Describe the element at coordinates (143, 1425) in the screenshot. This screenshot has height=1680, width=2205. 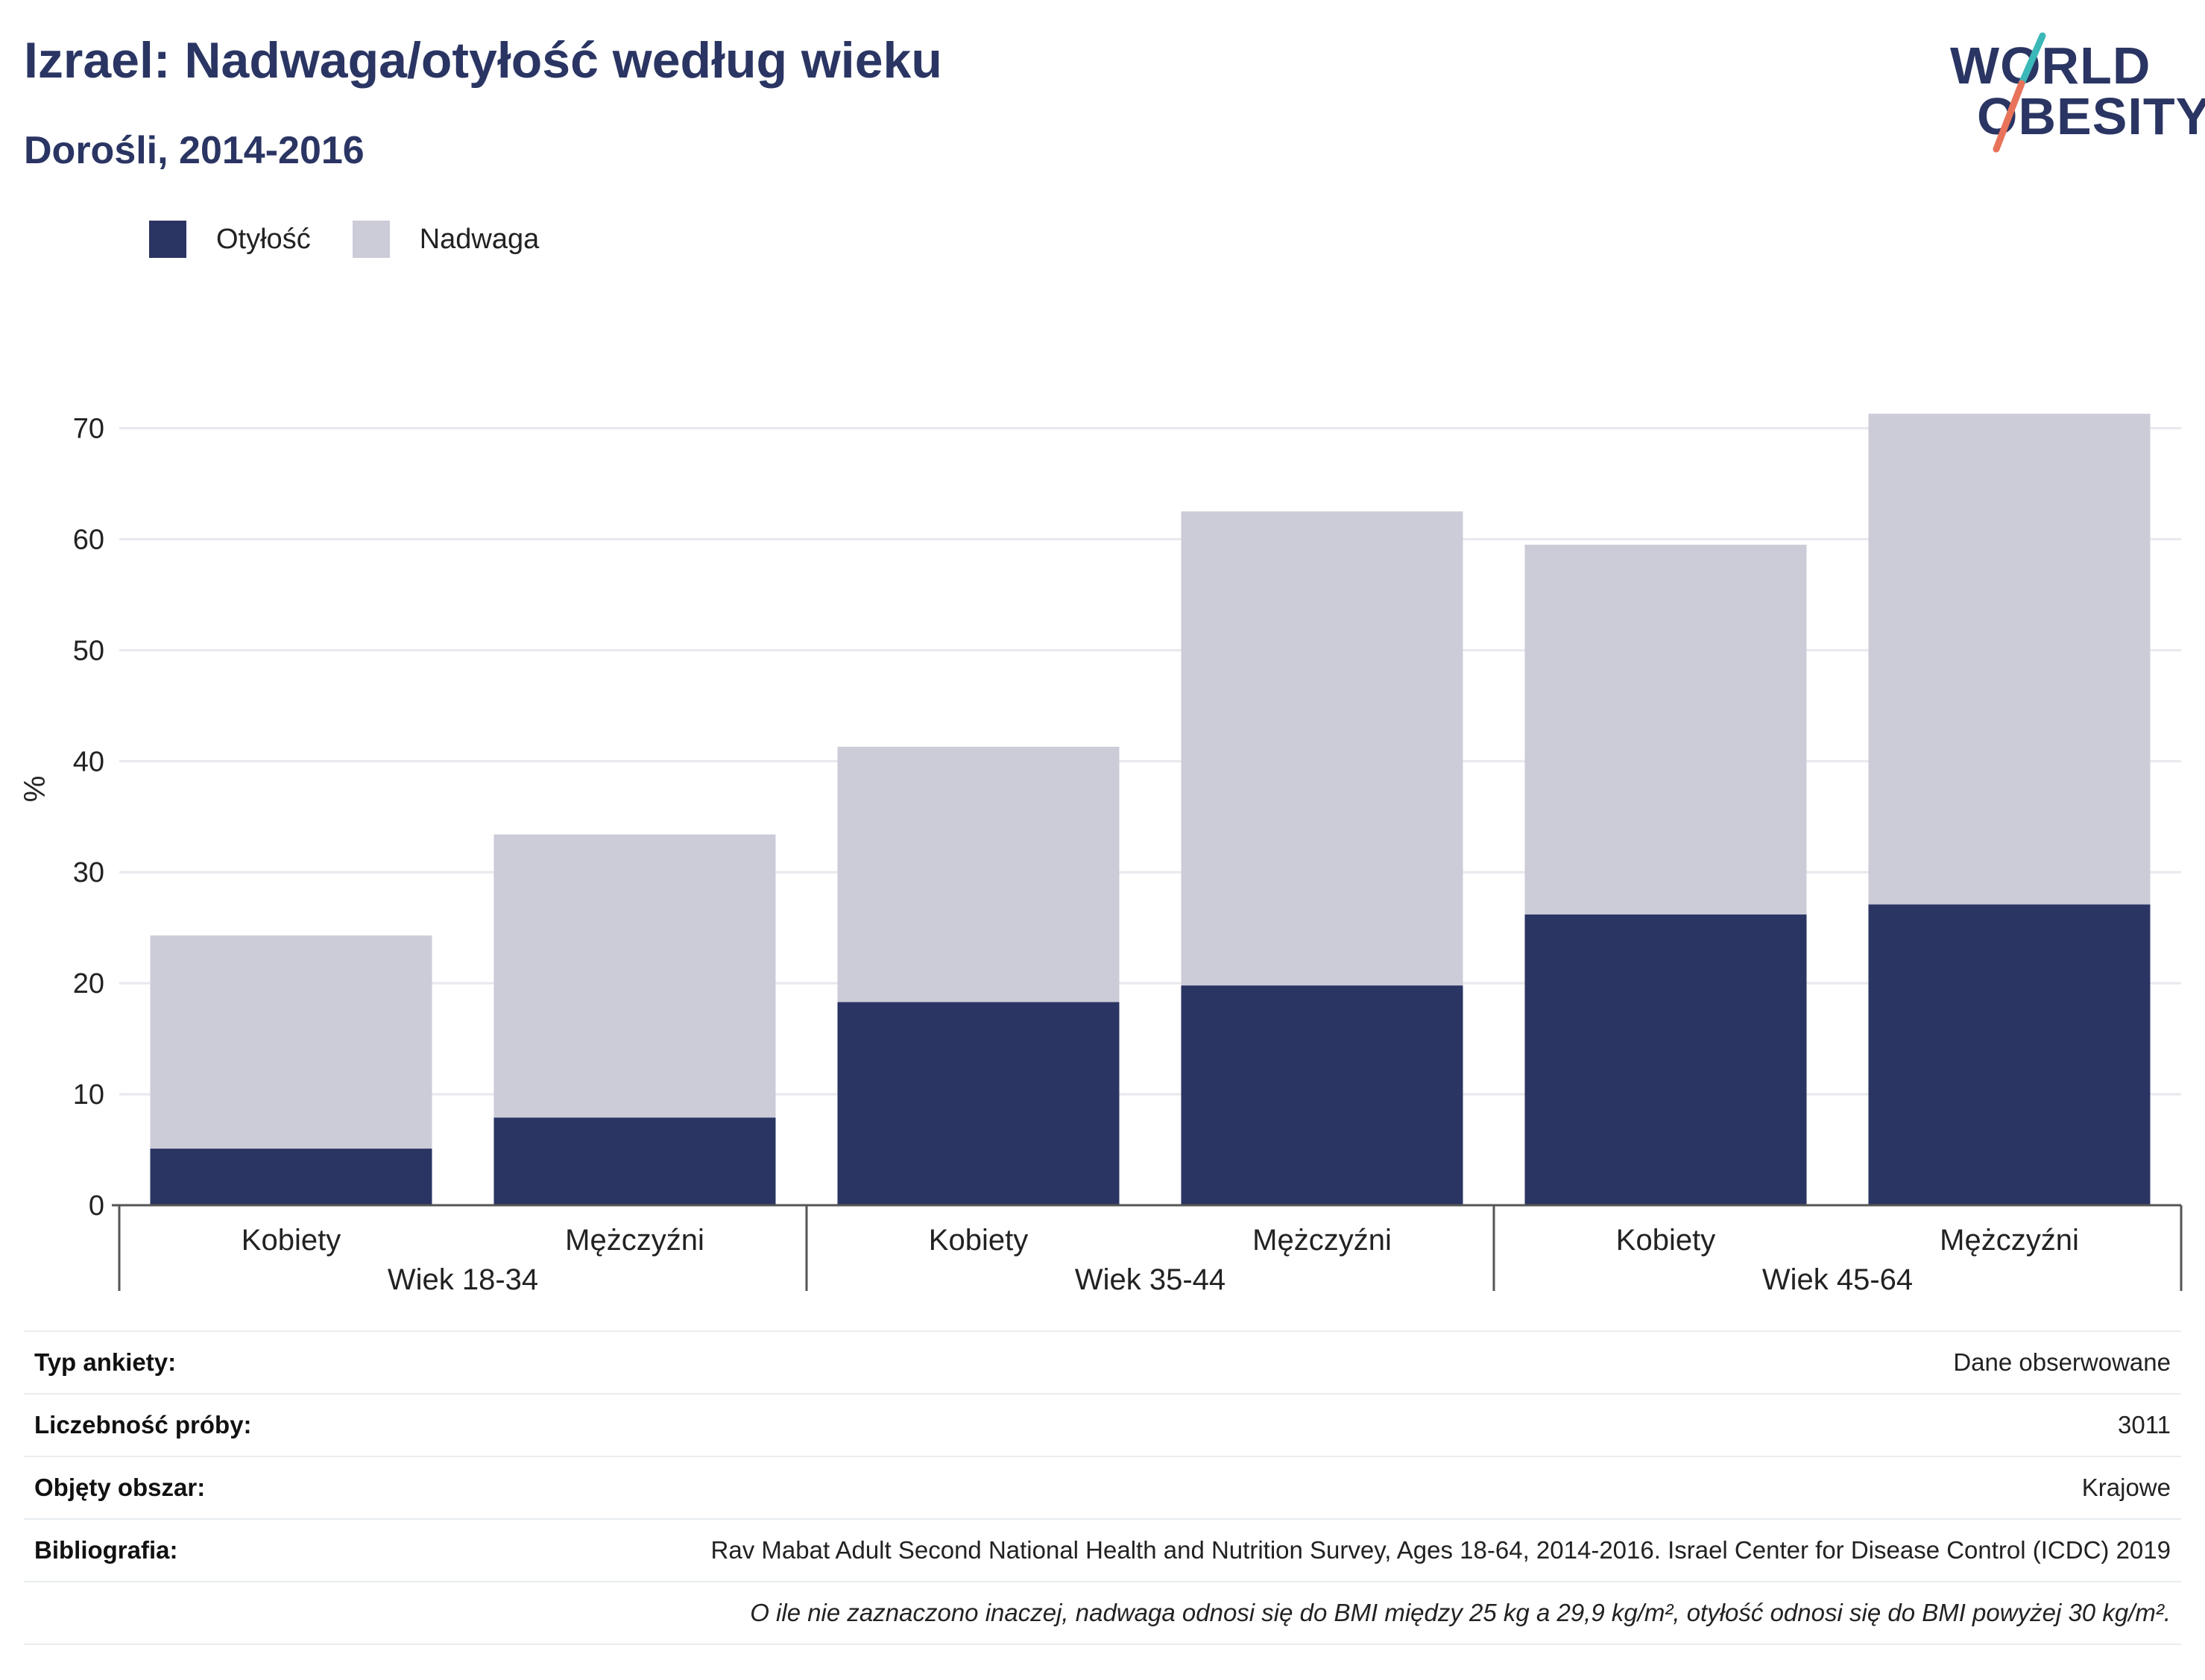
I see `info-label: Liczebność próby:` at that location.